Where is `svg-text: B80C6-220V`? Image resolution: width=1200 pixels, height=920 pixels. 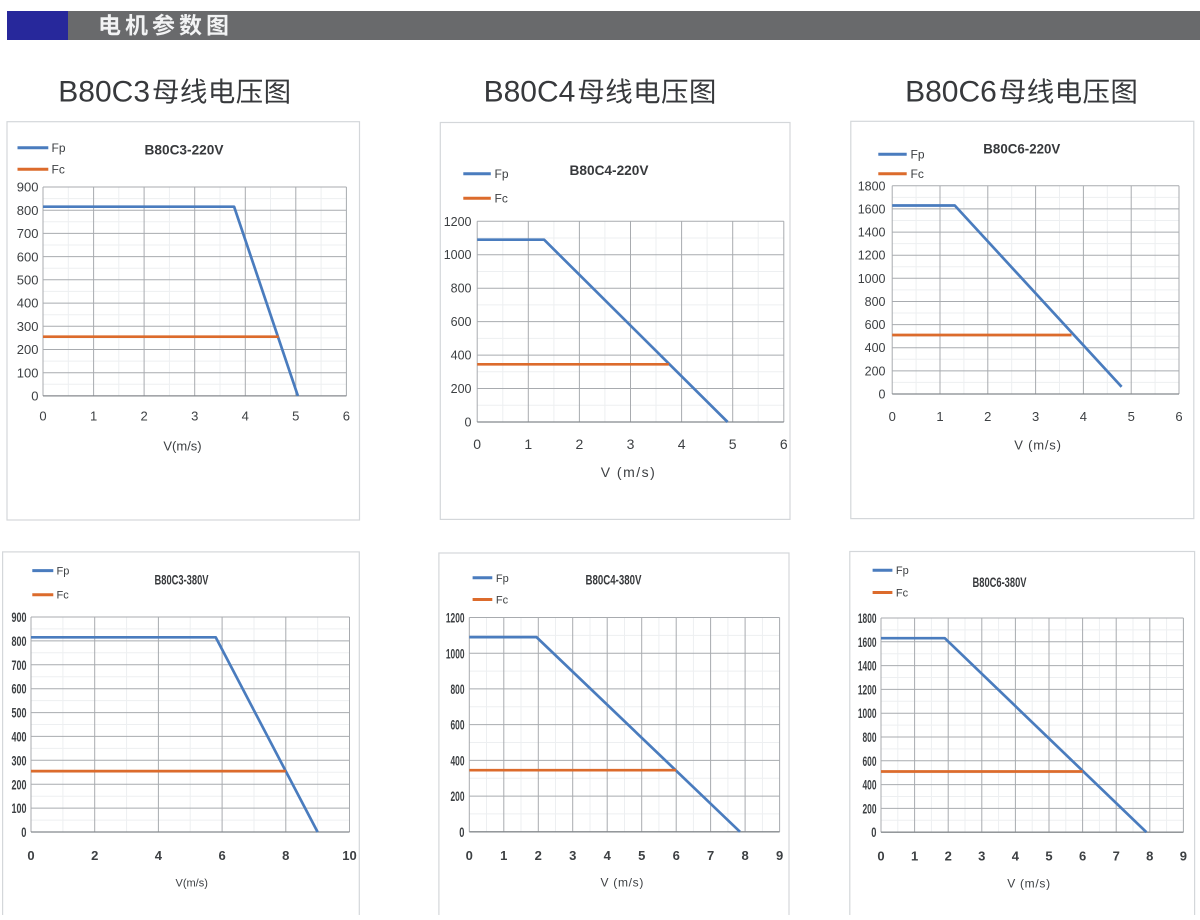
svg-text: B80C6-220V is located at coordinates (1021, 149).